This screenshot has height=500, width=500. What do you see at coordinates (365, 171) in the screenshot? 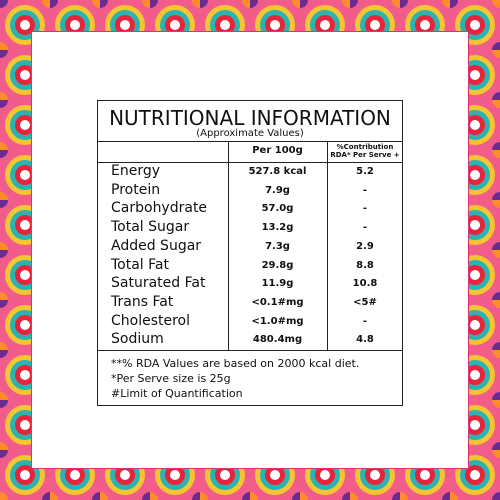
I see `rda-percent: 5.2` at bounding box center [365, 171].